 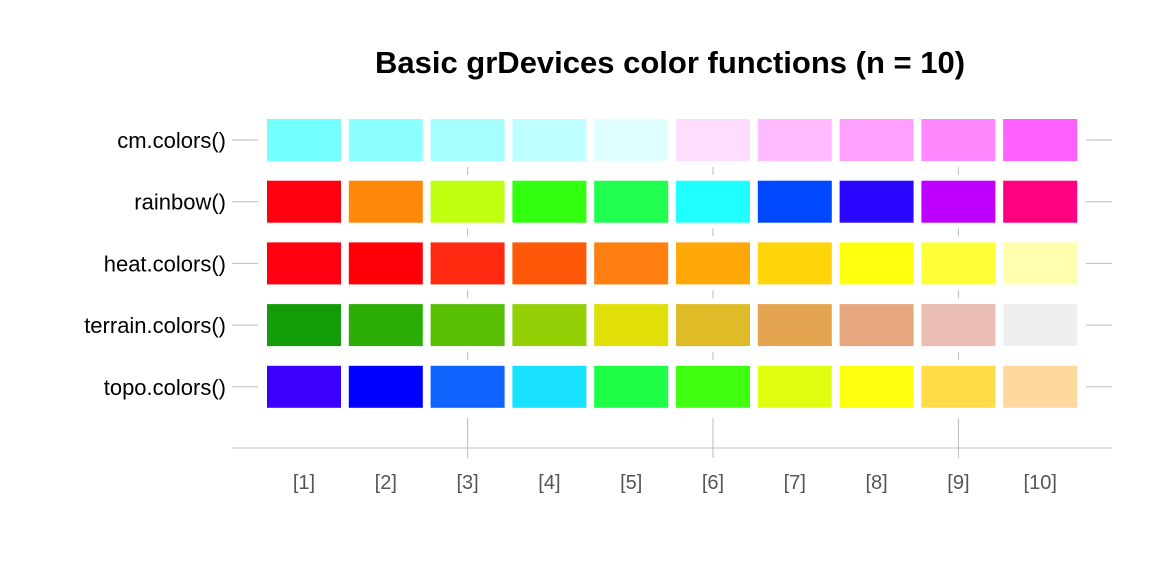 I want to click on row-label: topo.colors(), so click(x=165, y=387).